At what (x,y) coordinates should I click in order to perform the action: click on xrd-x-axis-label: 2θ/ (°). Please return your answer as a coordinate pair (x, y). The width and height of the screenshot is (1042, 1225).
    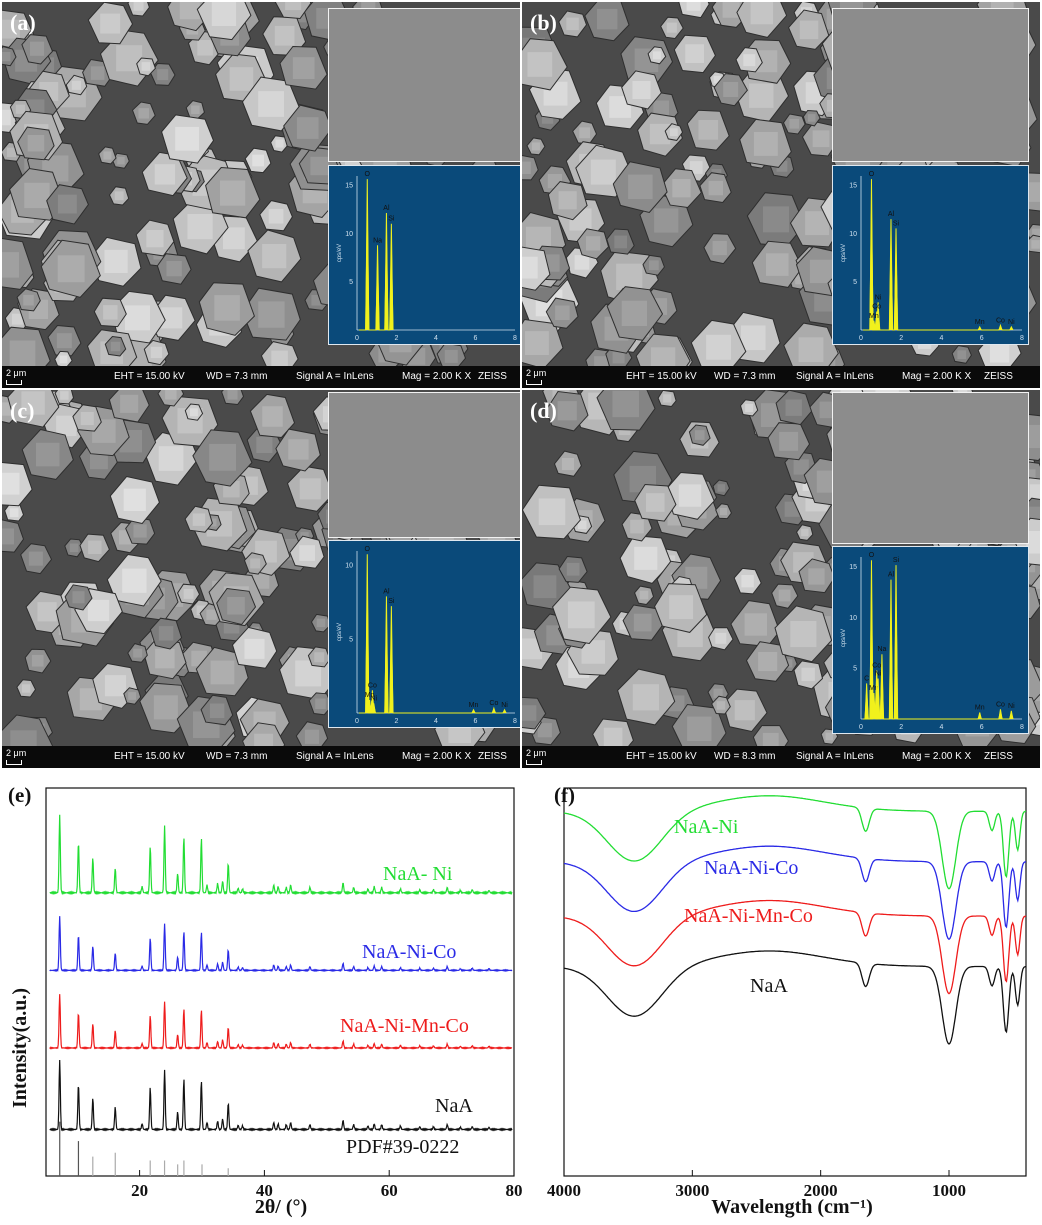
    Looking at the image, I should click on (281, 1207).